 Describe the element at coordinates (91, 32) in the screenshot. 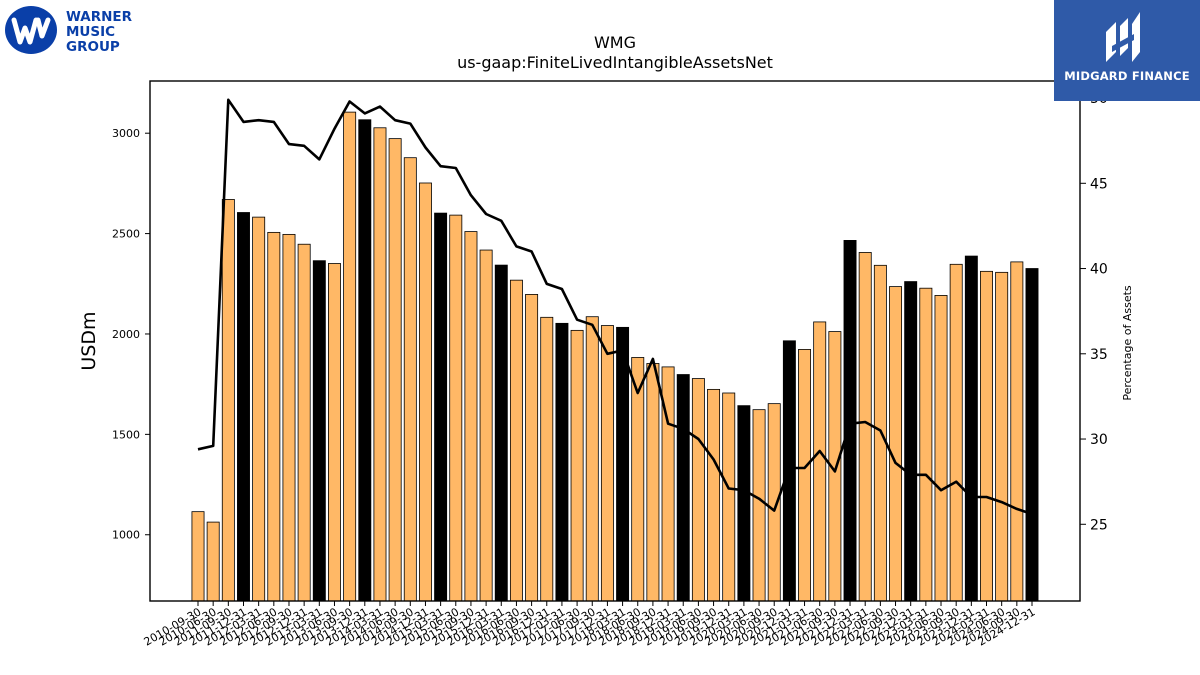

I see `wmg-logo-line-2: MUSIC` at that location.